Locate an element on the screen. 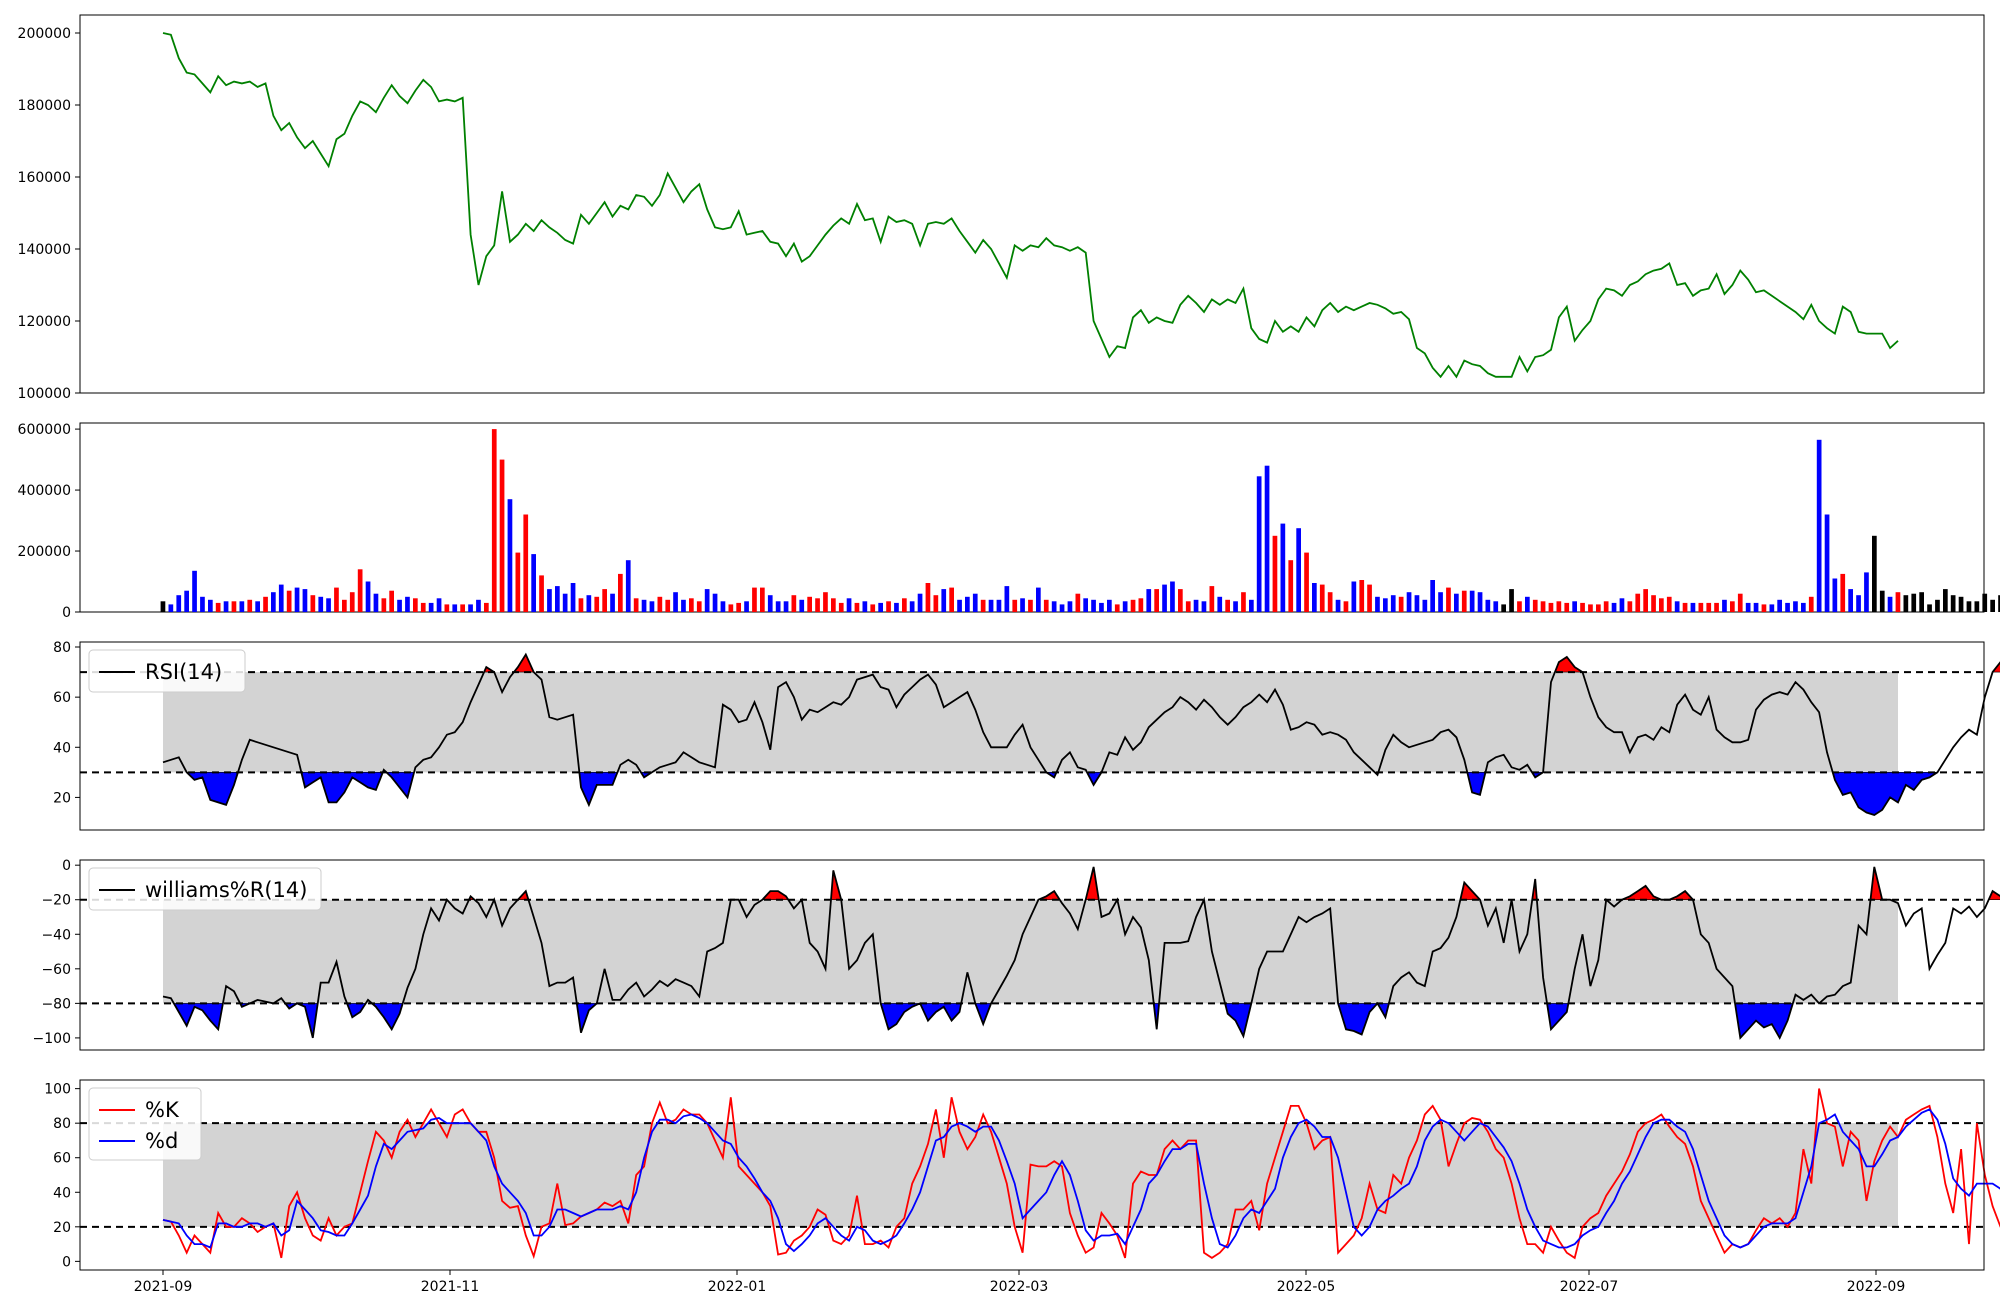 Image resolution: width=2000 pixels, height=1305 pixels. williams-panel: 0 −20 −40 −60 −80 −100 williams%R(14) is located at coordinates (1016, 954).